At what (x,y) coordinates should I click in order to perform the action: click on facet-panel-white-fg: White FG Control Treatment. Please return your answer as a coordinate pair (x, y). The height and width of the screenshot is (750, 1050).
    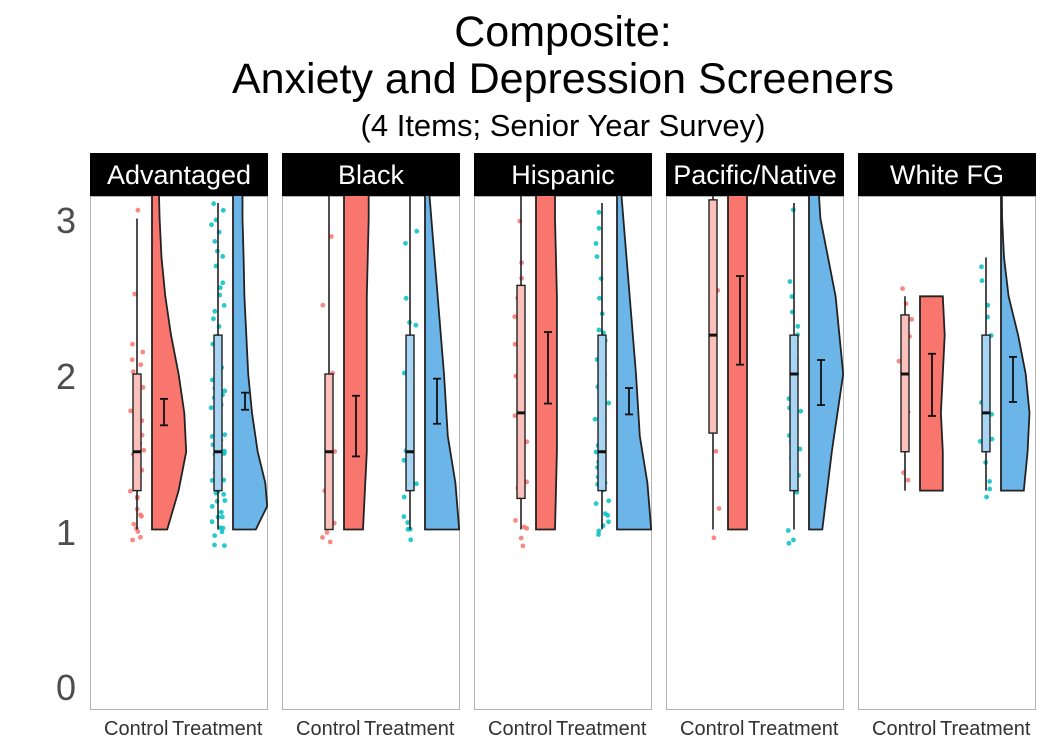
    Looking at the image, I should click on (947, 446).